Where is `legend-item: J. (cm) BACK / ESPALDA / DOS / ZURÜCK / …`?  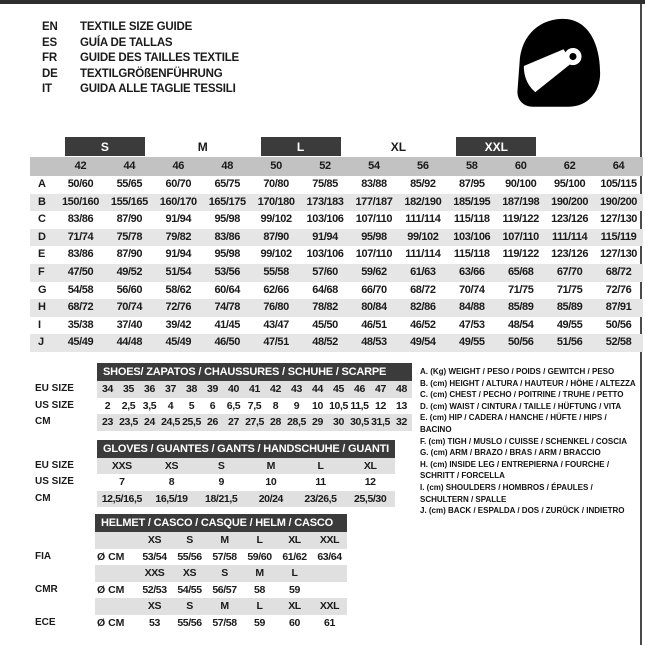 legend-item: J. (cm) BACK / ESPALDA / DOS / ZURÜCK / … is located at coordinates (522, 511).